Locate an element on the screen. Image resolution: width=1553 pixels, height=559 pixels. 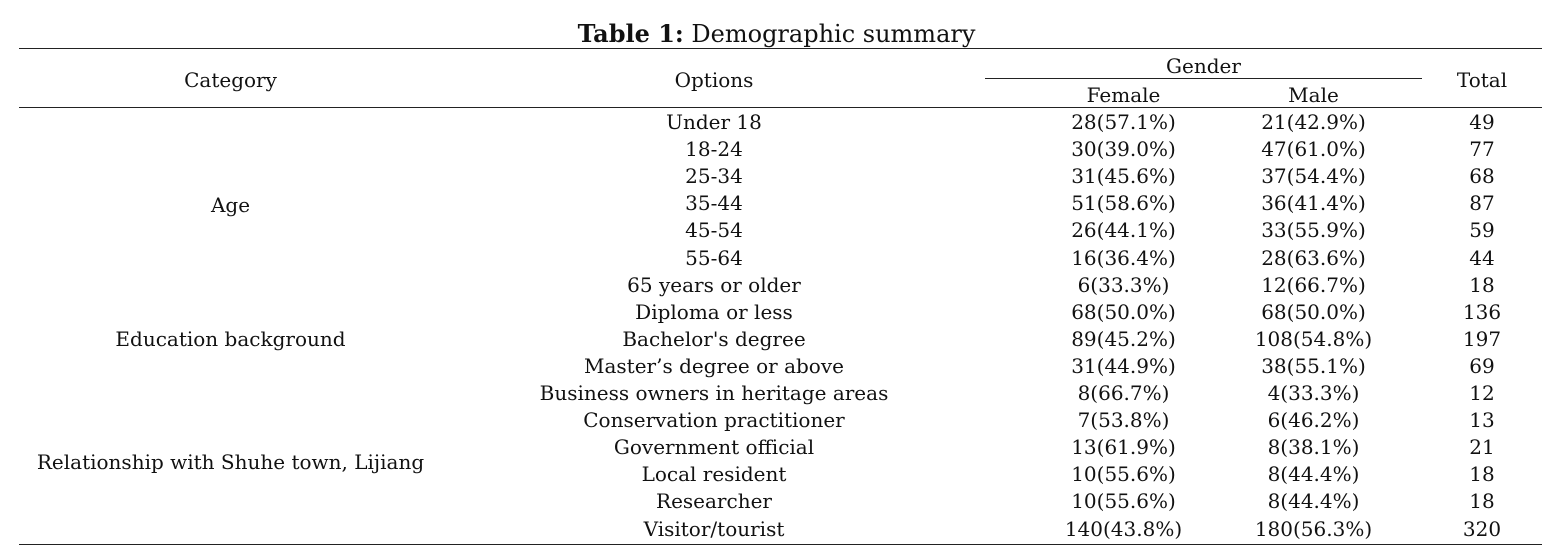
row-total: 87 is located at coordinates (1482, 203).